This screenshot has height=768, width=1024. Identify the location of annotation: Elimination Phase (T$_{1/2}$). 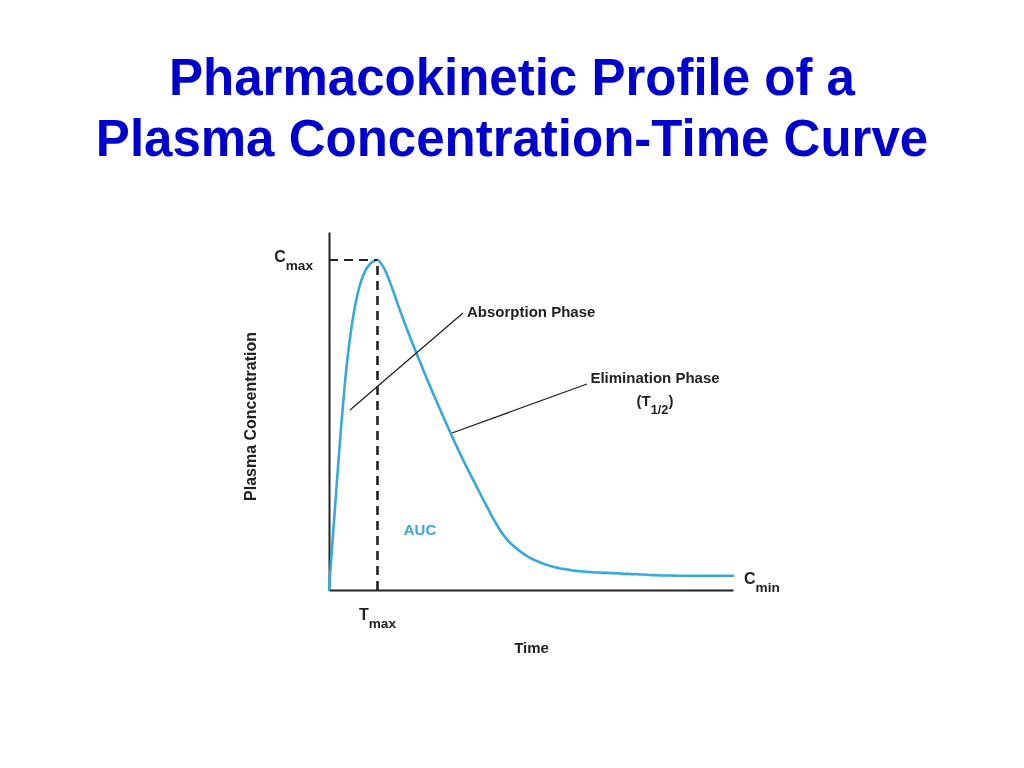
(655, 393).